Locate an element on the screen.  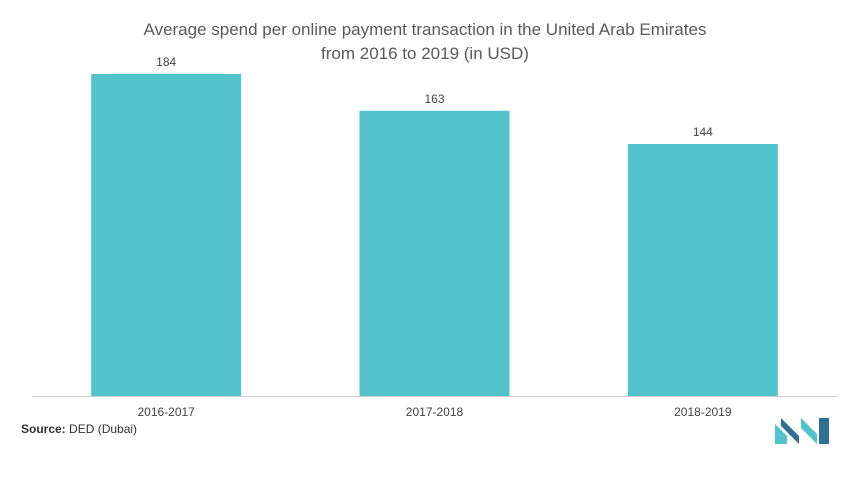
source-label: Source: is located at coordinates (43, 429).